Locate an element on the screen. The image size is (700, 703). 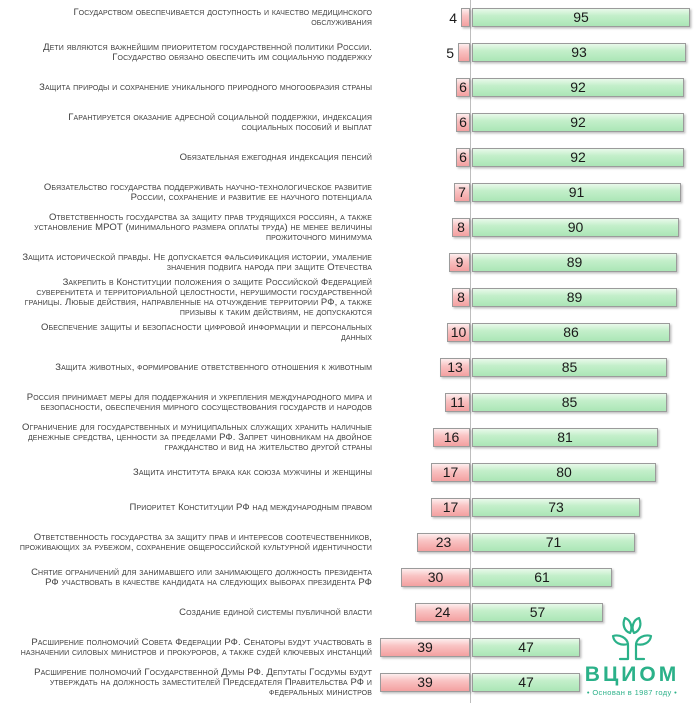
green-value: 71 is located at coordinates (553, 542).